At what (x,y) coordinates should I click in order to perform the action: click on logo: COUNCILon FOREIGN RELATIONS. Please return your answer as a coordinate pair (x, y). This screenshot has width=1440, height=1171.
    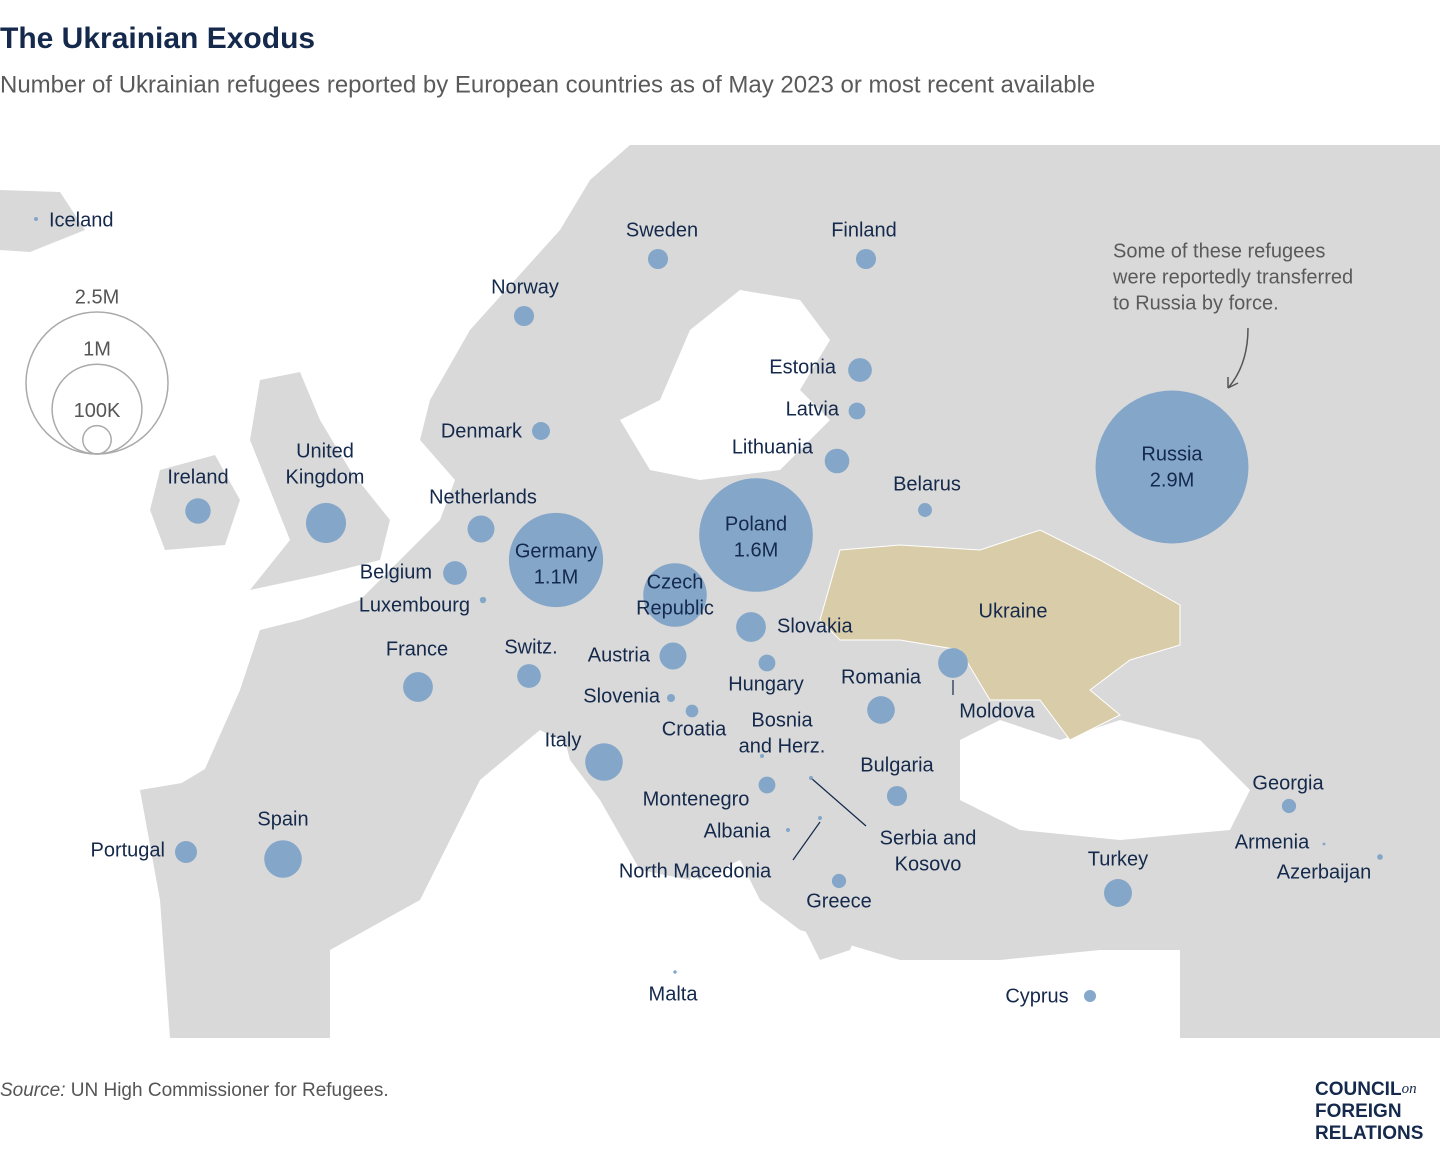
    Looking at the image, I should click on (1369, 1111).